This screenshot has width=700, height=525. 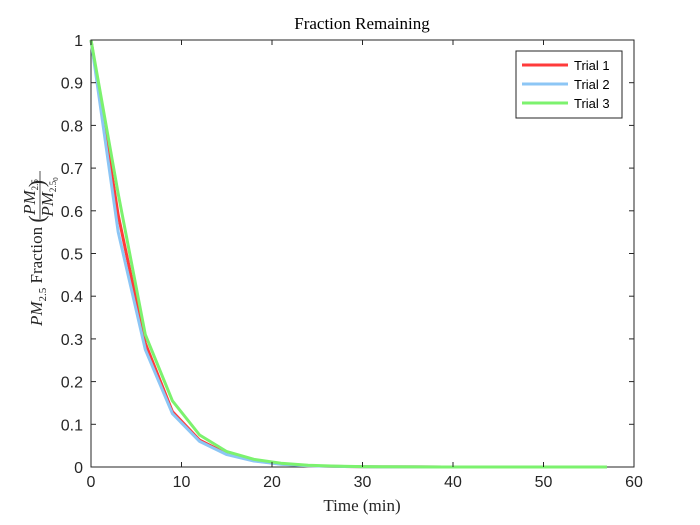 What do you see at coordinates (78, 41) in the screenshot?
I see `y-tick-label: 1` at bounding box center [78, 41].